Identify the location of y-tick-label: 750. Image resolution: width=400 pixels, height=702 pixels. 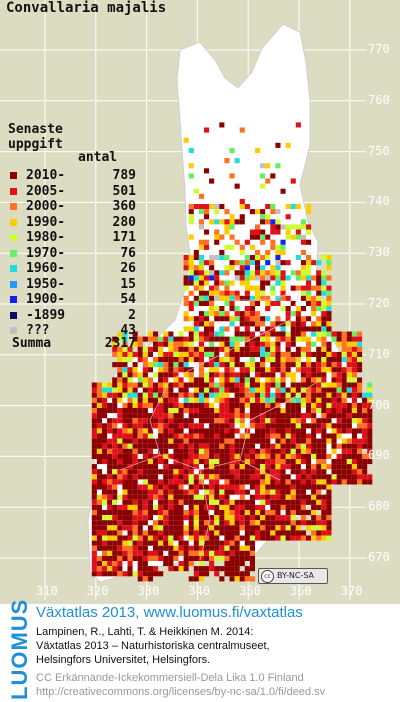
(379, 150).